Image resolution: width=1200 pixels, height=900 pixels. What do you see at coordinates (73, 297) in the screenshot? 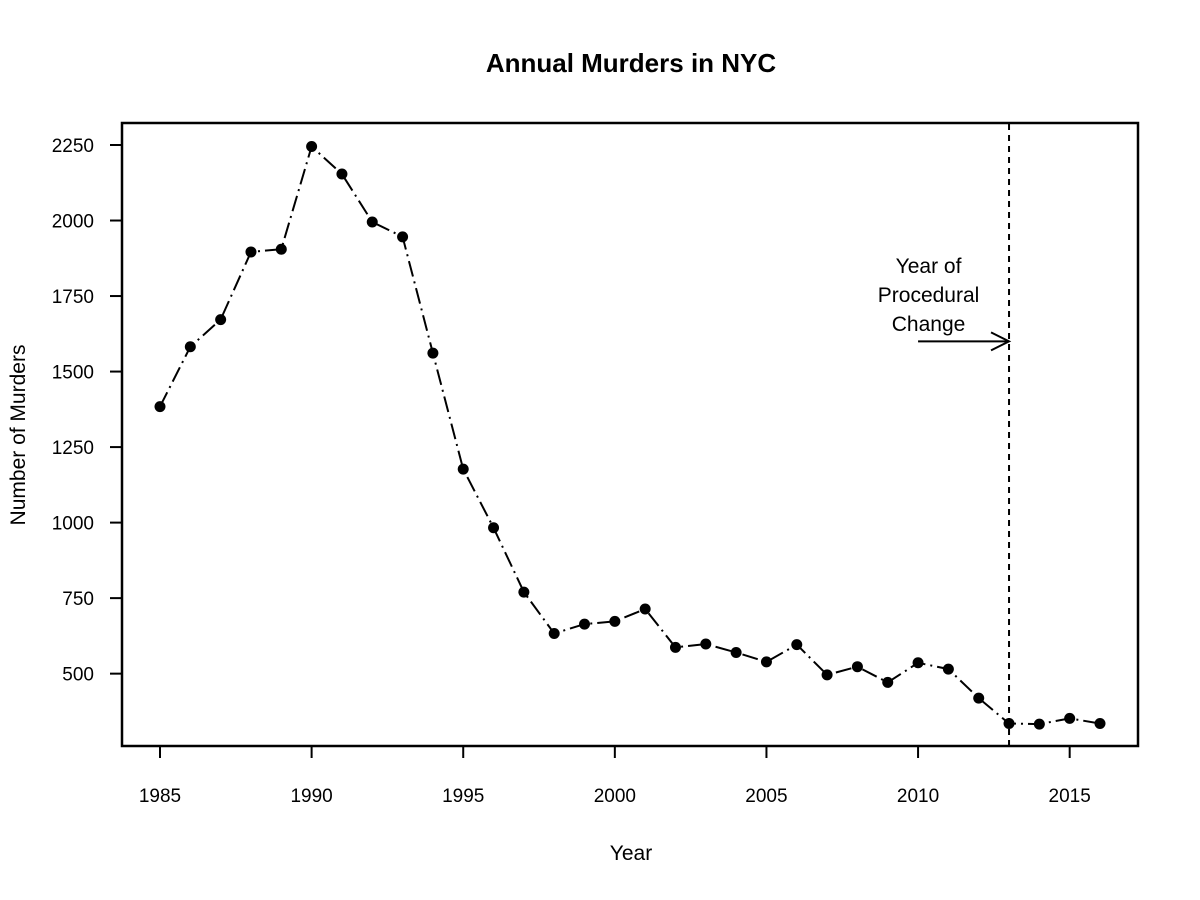
I see `y-tick-label: 1750` at bounding box center [73, 297].